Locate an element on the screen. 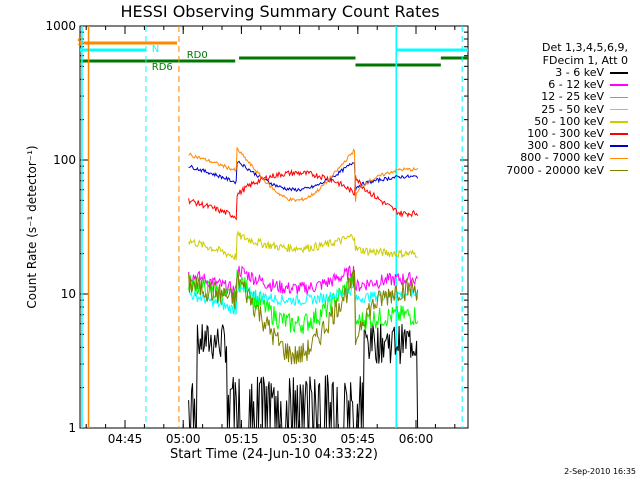  series-50-100kev is located at coordinates (303, 245).